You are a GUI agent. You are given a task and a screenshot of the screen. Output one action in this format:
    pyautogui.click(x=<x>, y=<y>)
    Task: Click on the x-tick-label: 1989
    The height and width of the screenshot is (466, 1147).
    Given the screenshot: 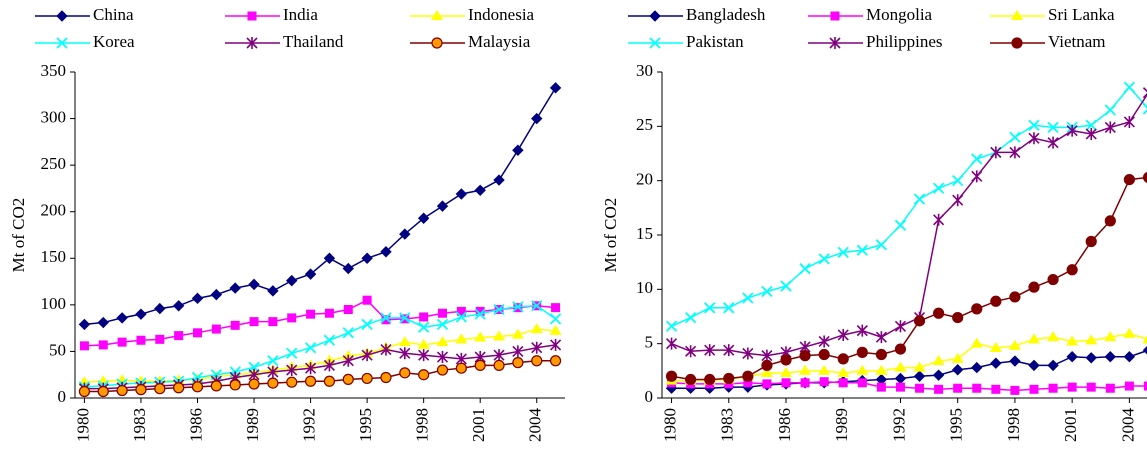 What is the action you would take?
    pyautogui.click(x=252, y=425)
    